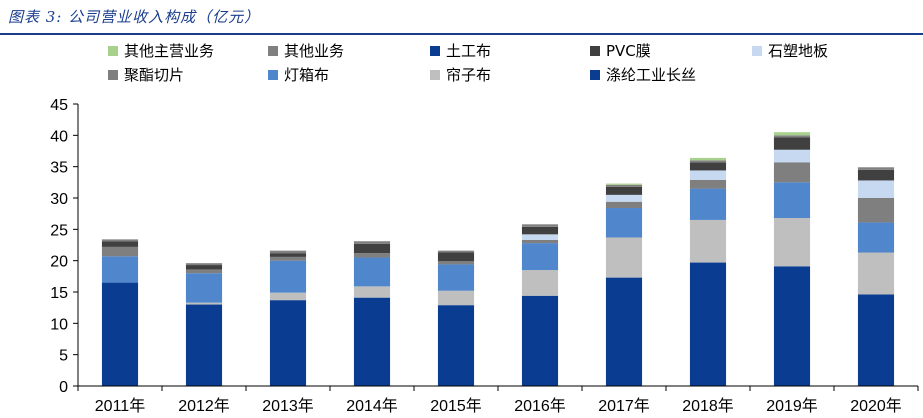 This screenshot has height=418, width=923. I want to click on x-tick-label: 2020年, so click(876, 406).